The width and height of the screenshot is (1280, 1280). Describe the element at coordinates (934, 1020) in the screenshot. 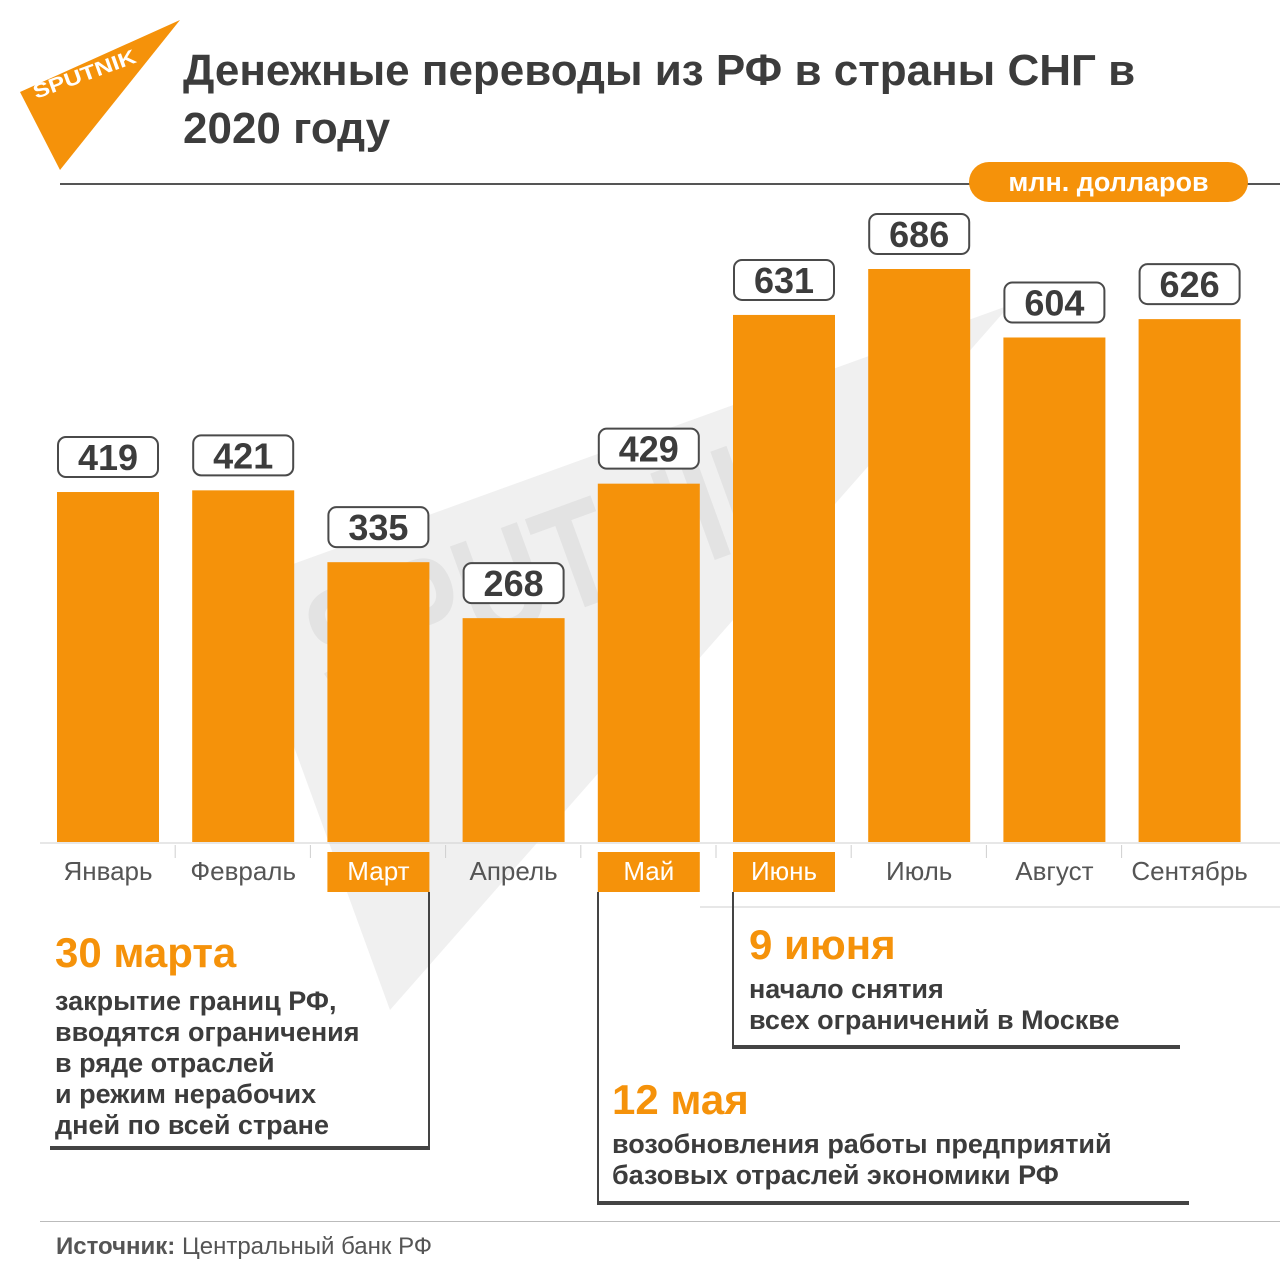

I see `event-description-line: всех ограничений в Москве` at that location.